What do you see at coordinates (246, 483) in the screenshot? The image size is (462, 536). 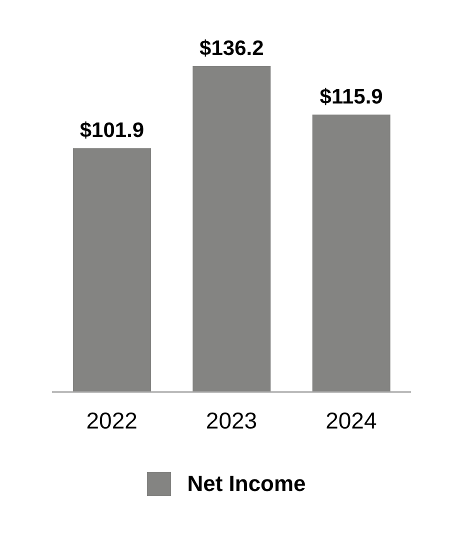 I see `legend-label: Net Income` at bounding box center [246, 483].